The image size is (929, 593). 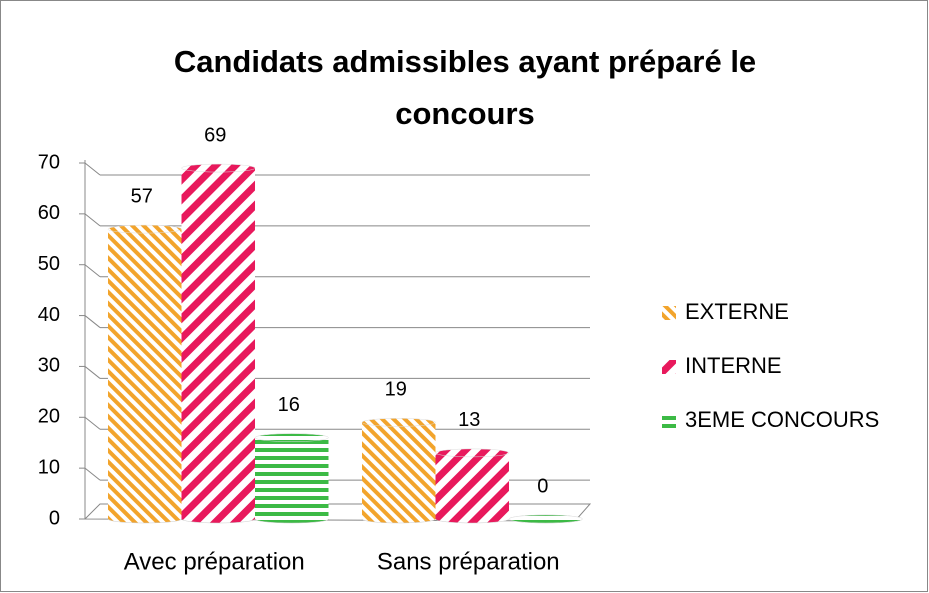 What do you see at coordinates (289, 405) in the screenshot?
I see `data-label: 16` at bounding box center [289, 405].